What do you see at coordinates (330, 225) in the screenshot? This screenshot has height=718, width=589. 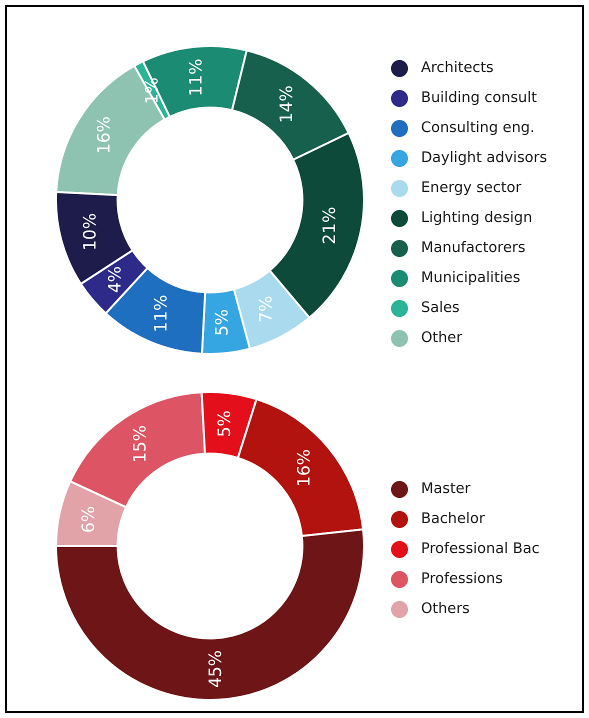 I see `data-label: 21%` at bounding box center [330, 225].